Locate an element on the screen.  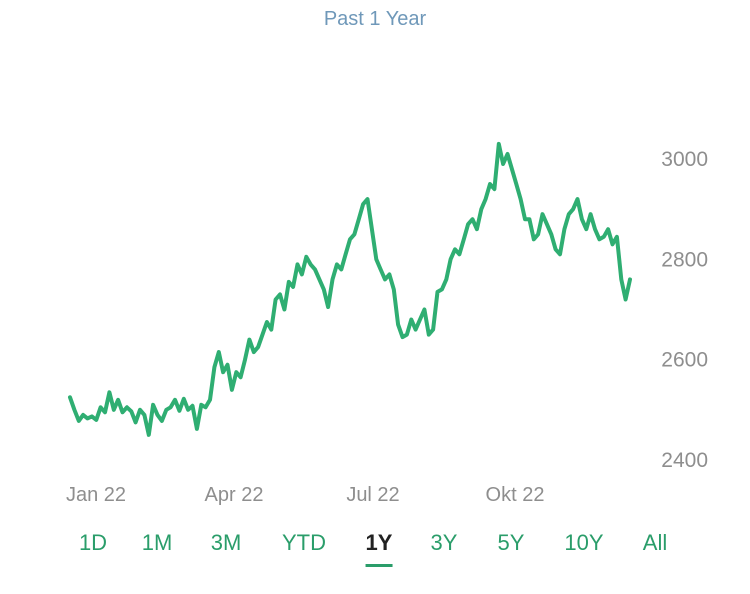
x-tick-label: Apr 22 is located at coordinates (234, 495).